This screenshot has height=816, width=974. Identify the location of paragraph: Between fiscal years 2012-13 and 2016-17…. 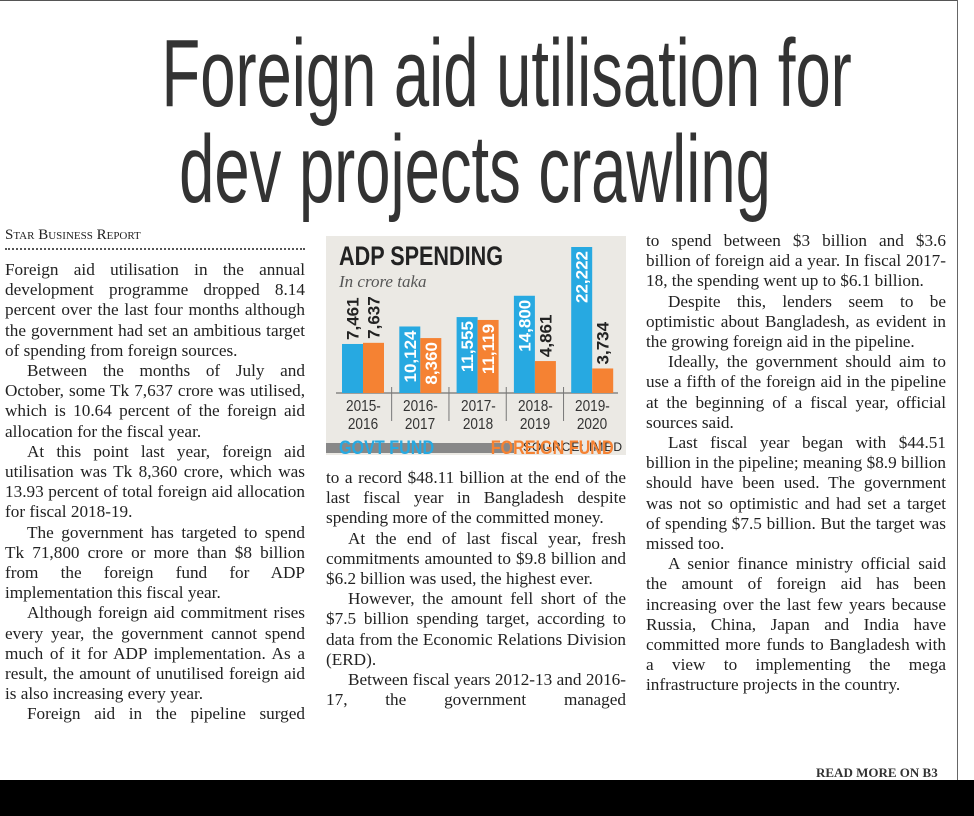
(476, 690).